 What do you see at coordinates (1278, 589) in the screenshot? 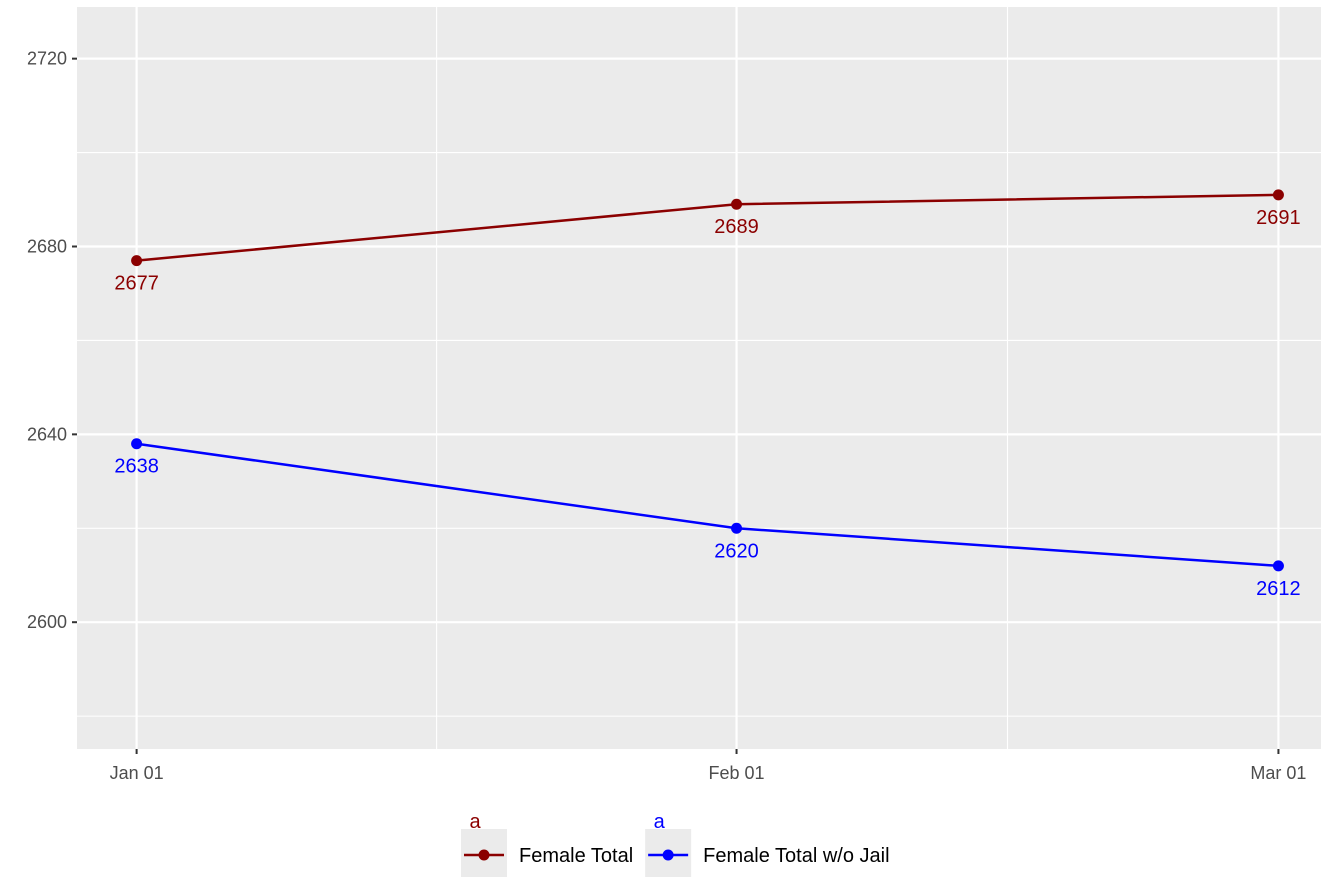
I see `data-label: 2612` at bounding box center [1278, 589].